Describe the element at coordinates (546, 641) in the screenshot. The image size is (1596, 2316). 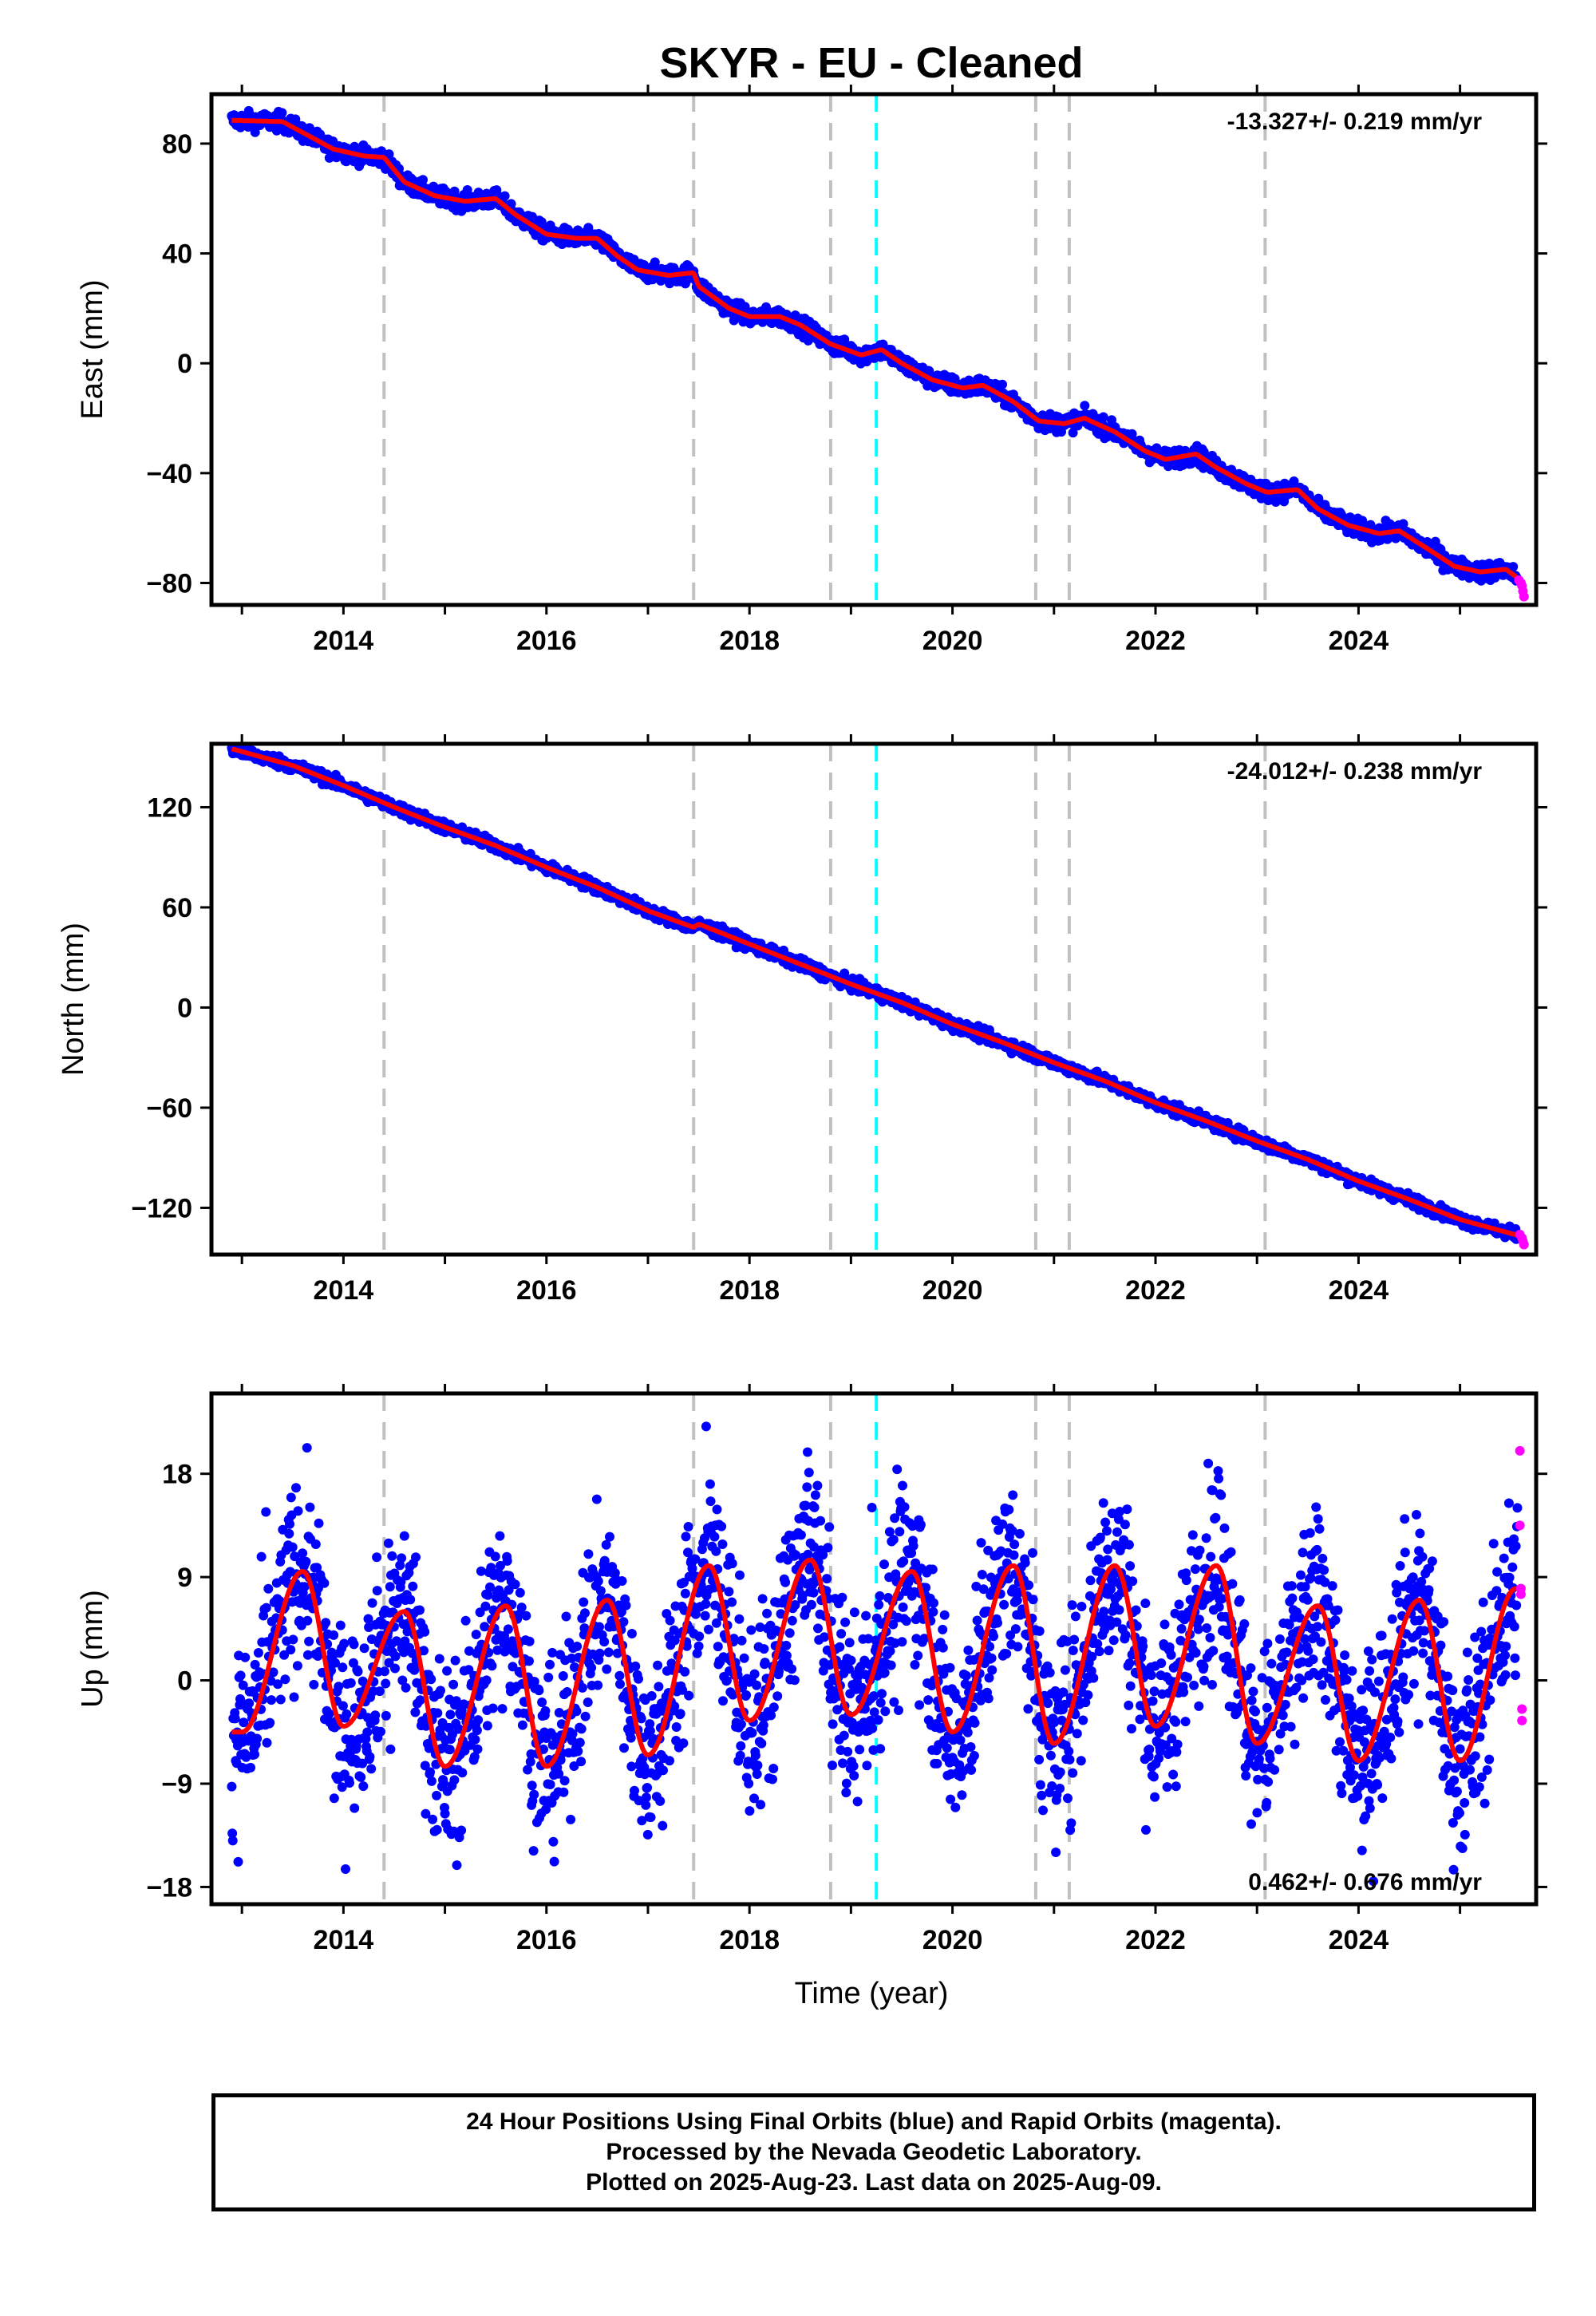
I see `east-x-tick-label: 2016` at that location.